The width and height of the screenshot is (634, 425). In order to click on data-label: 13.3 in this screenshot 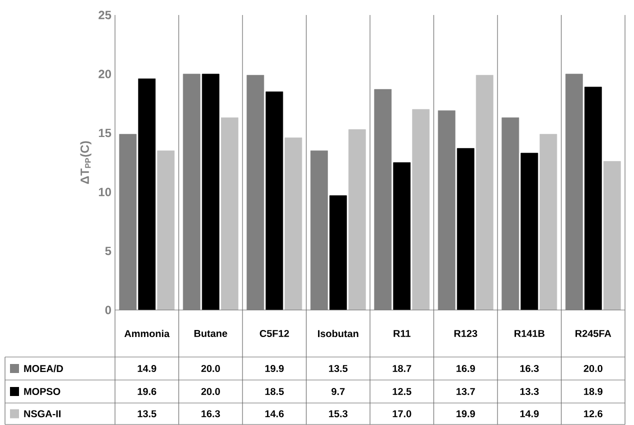, I will do `click(529, 392)`.